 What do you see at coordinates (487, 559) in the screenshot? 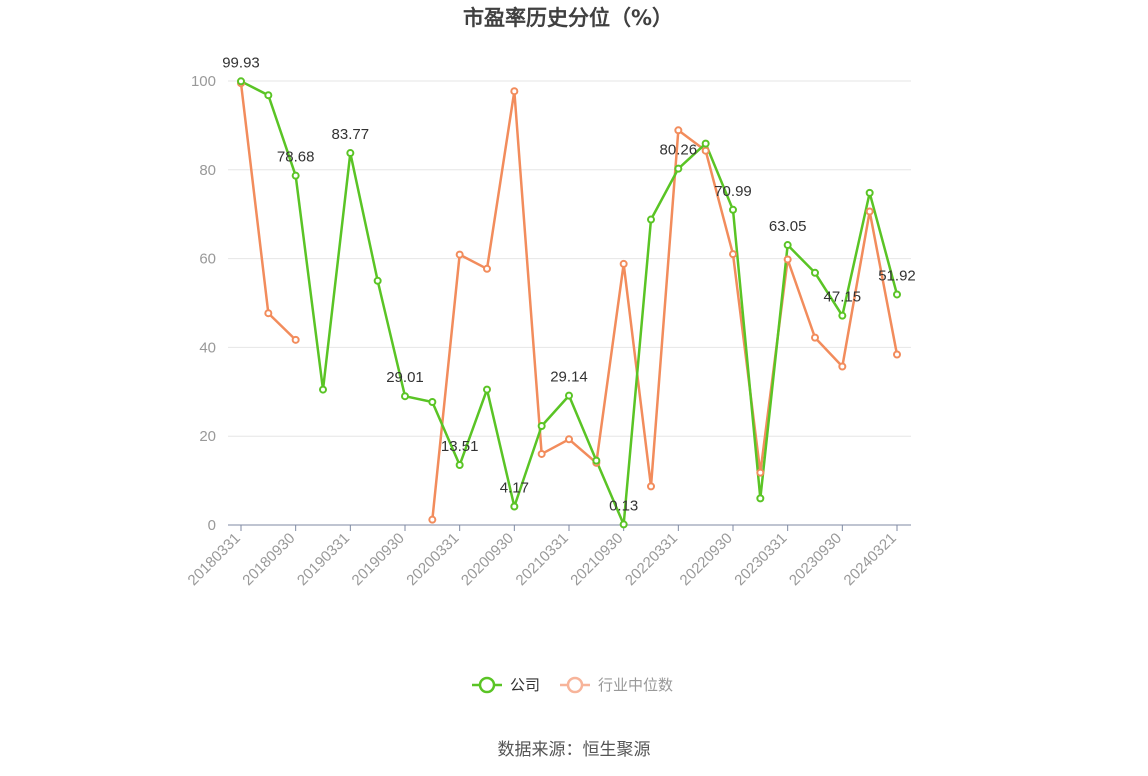
I see `x-tick-label: 20200930` at bounding box center [487, 559].